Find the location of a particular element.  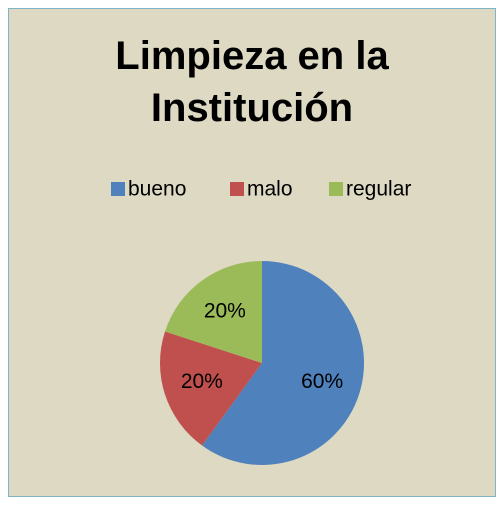

data-label: 60% is located at coordinates (322, 381).